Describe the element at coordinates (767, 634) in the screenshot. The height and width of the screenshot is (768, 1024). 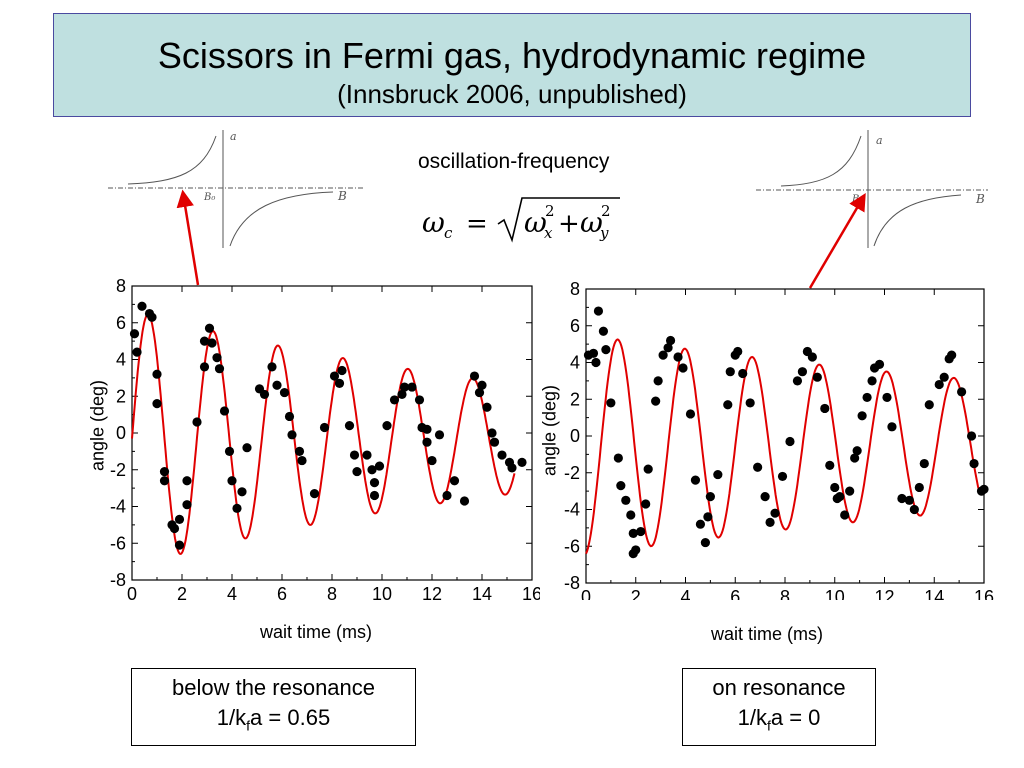
I see `x-axis-label-right: wait time (ms)` at that location.